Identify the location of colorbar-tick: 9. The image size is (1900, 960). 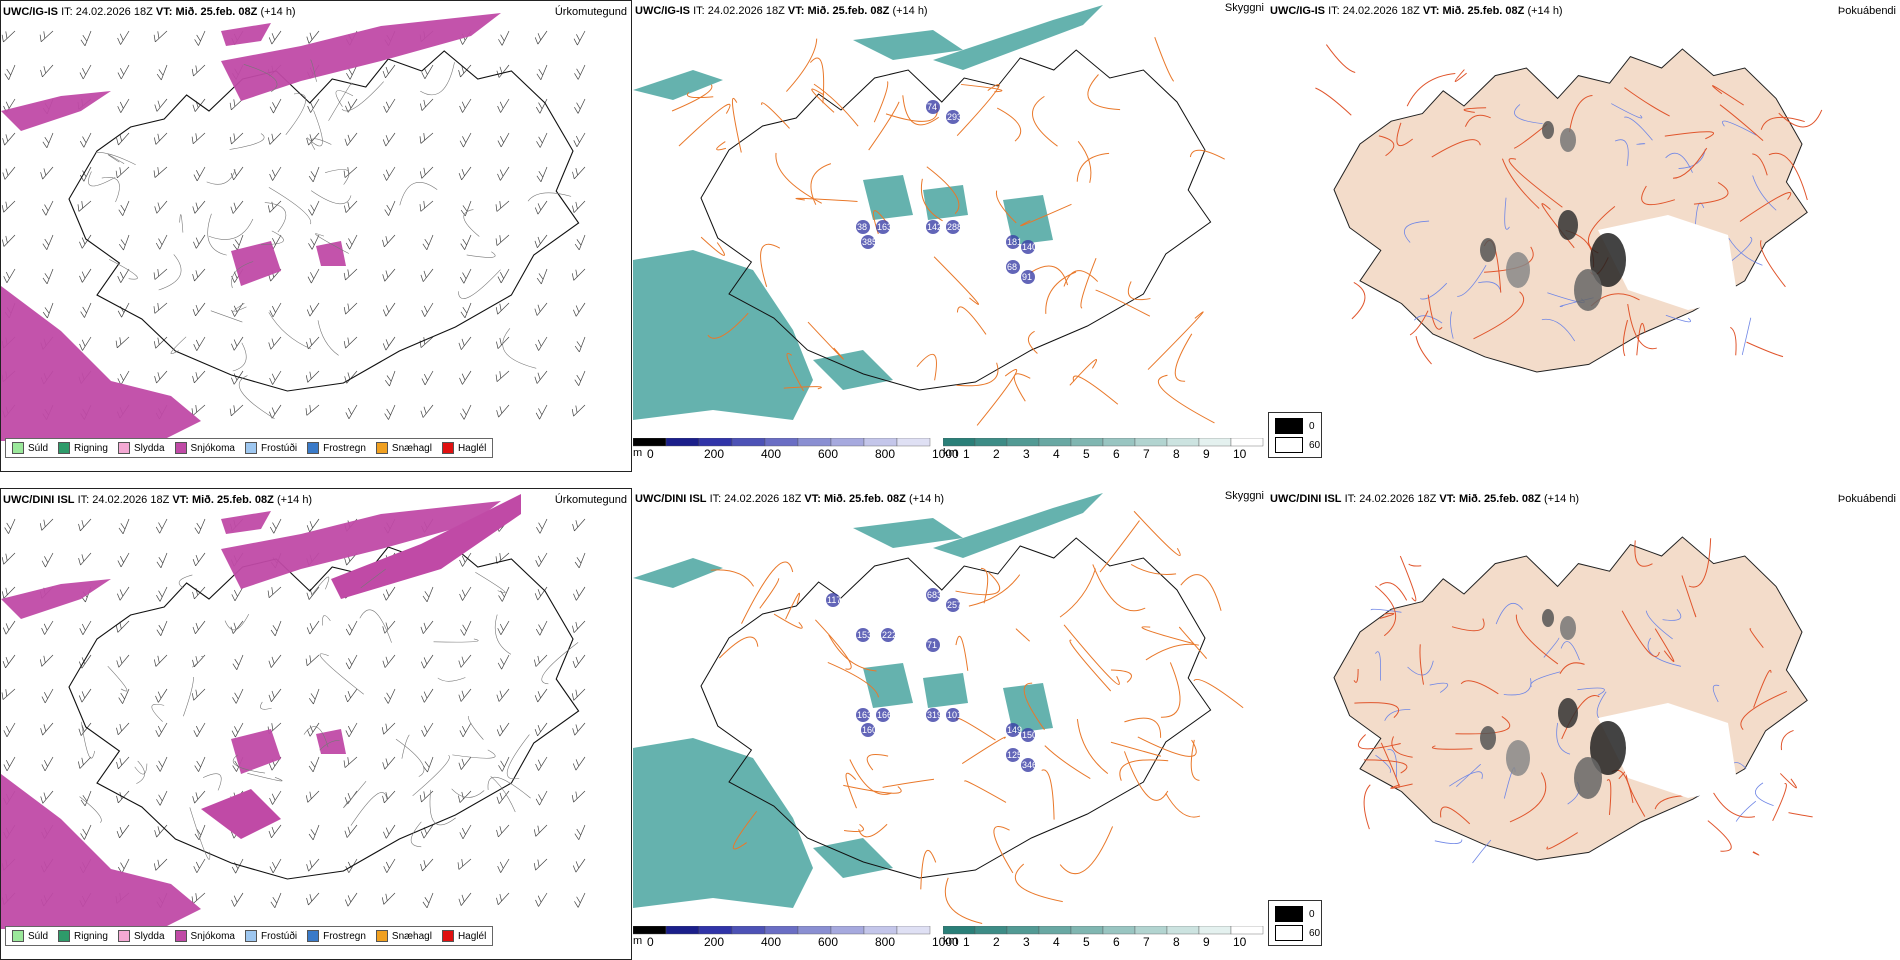
(1206, 454).